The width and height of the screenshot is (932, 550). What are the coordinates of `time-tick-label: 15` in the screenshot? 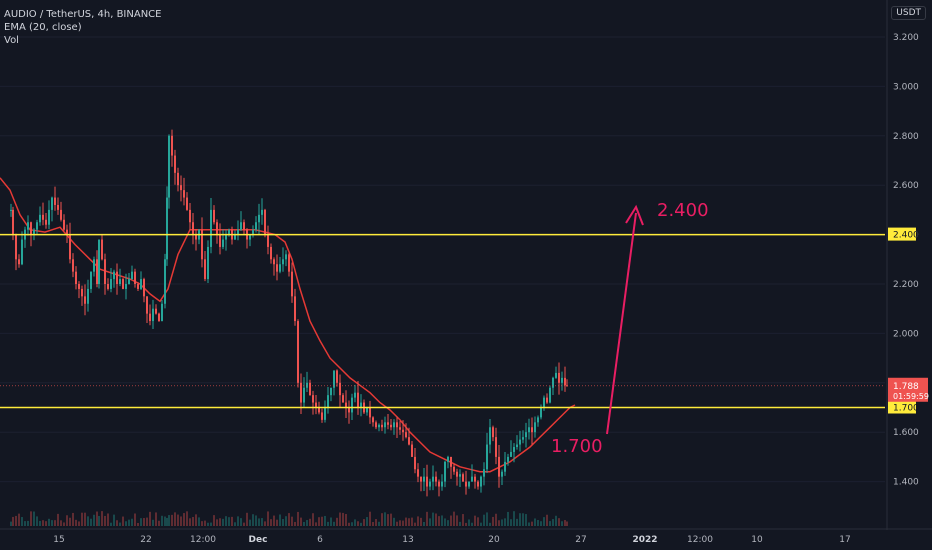 It's located at (58, 540).